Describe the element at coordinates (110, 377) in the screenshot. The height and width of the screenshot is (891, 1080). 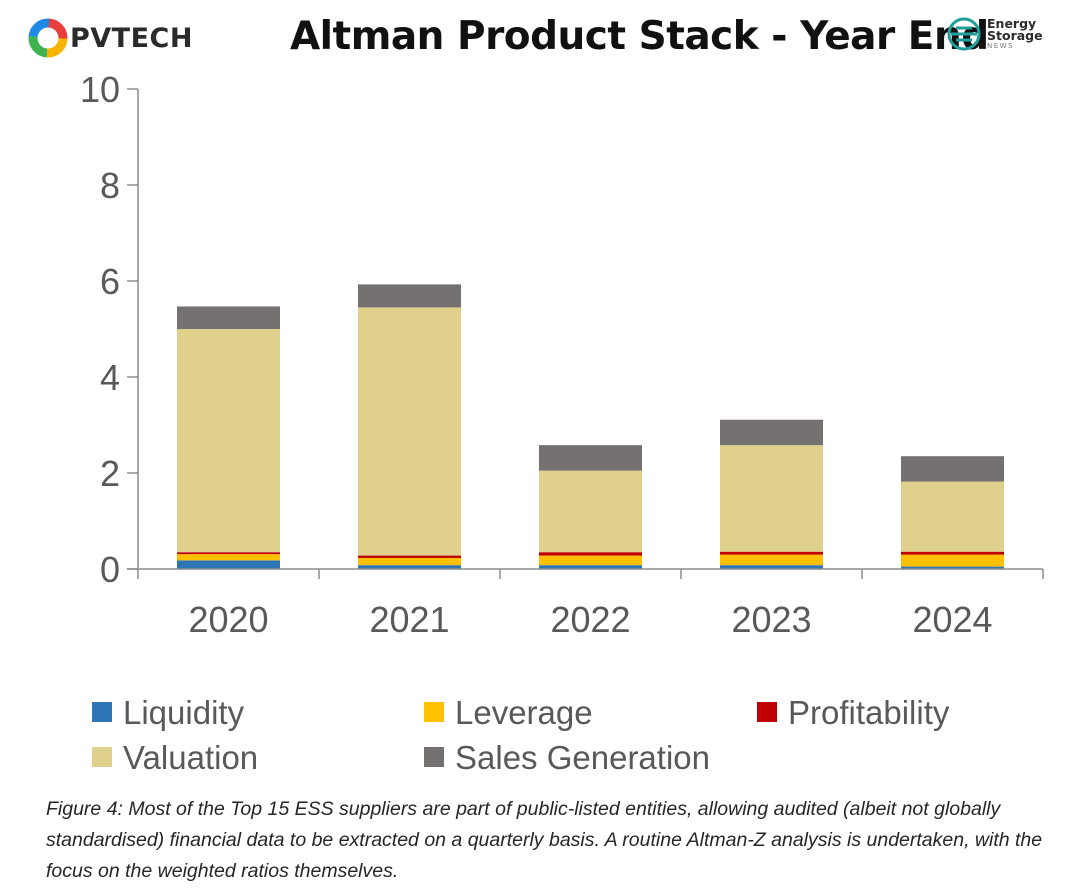
I see `y-tick-label: 4` at that location.